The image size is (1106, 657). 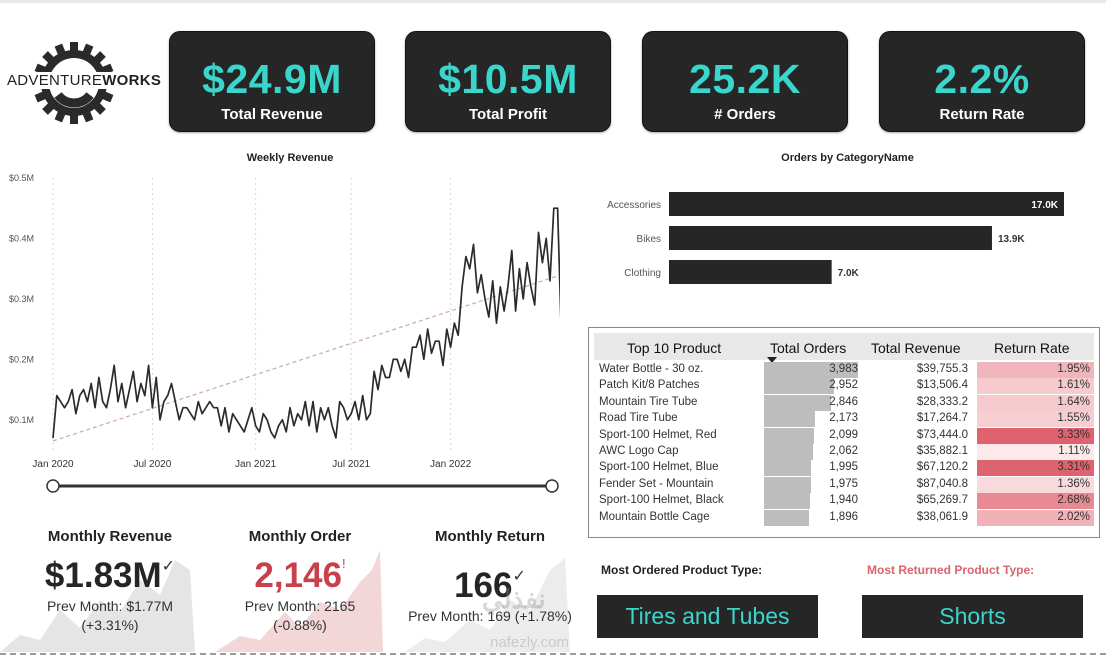 I want to click on x-tick-label: Jan 2022, so click(x=451, y=464).